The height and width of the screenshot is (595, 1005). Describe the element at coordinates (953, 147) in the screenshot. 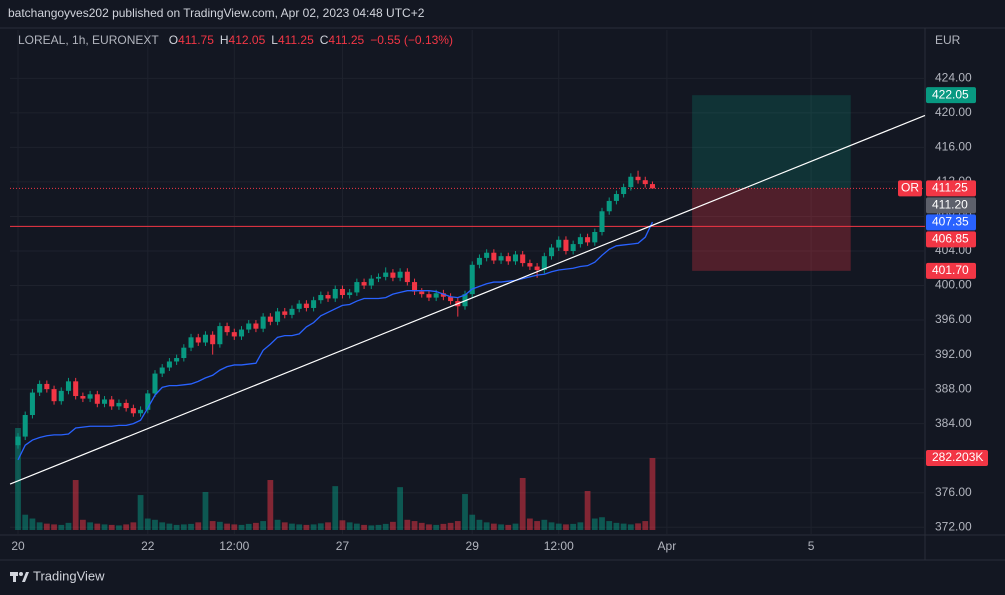

I see `y-tick-label: 416.00` at that location.